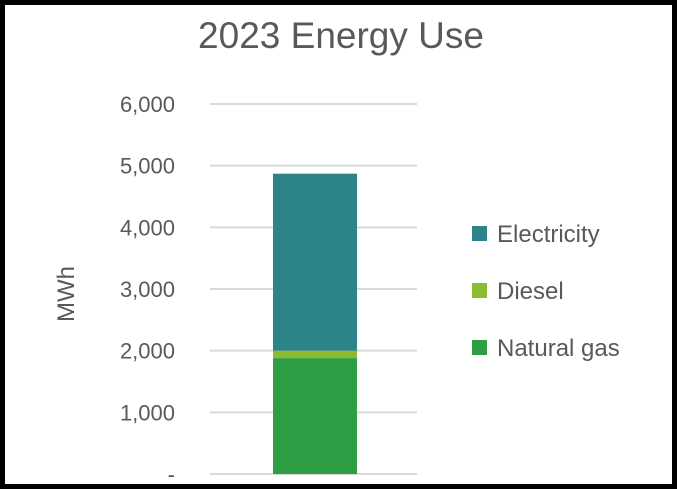 The width and height of the screenshot is (677, 489). What do you see at coordinates (558, 348) in the screenshot?
I see `legend-label: Natural gas` at bounding box center [558, 348].